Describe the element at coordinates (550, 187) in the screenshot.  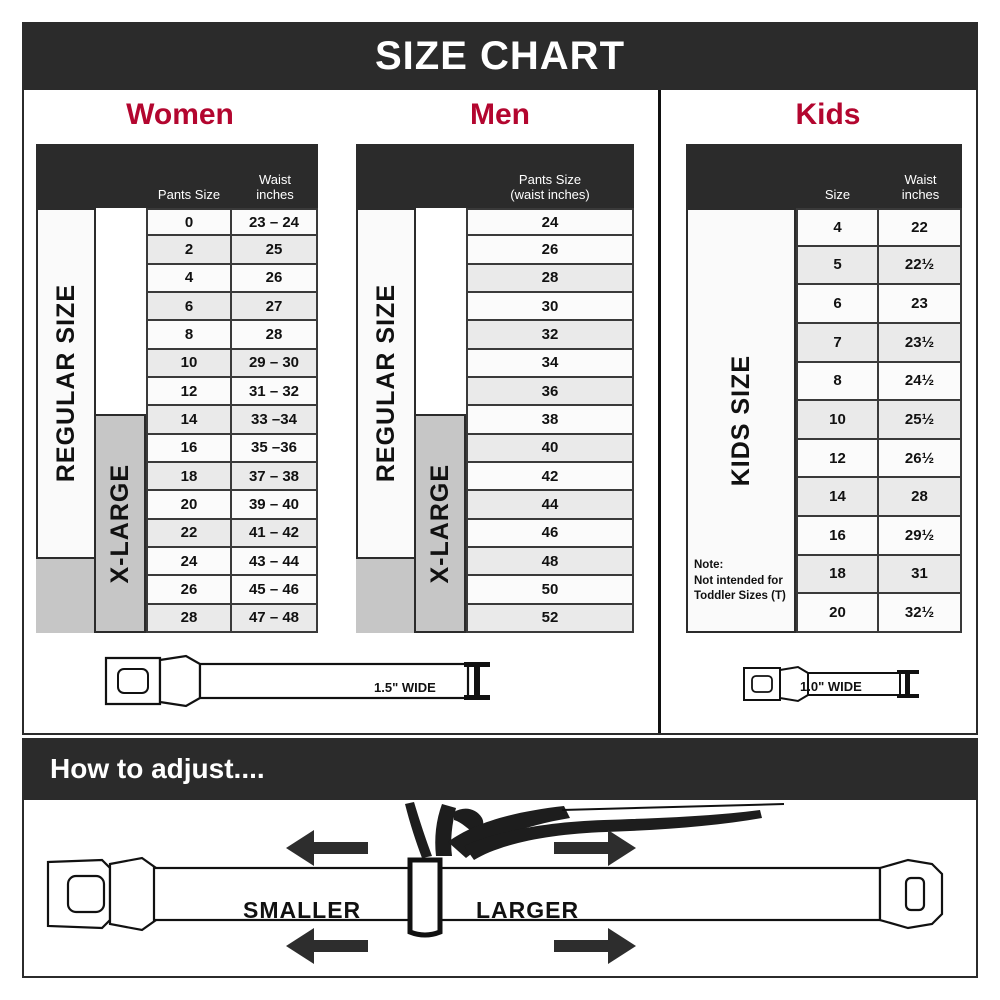
I see `column-header-pants-size-waist: Pants Size (waist inches)` at that location.